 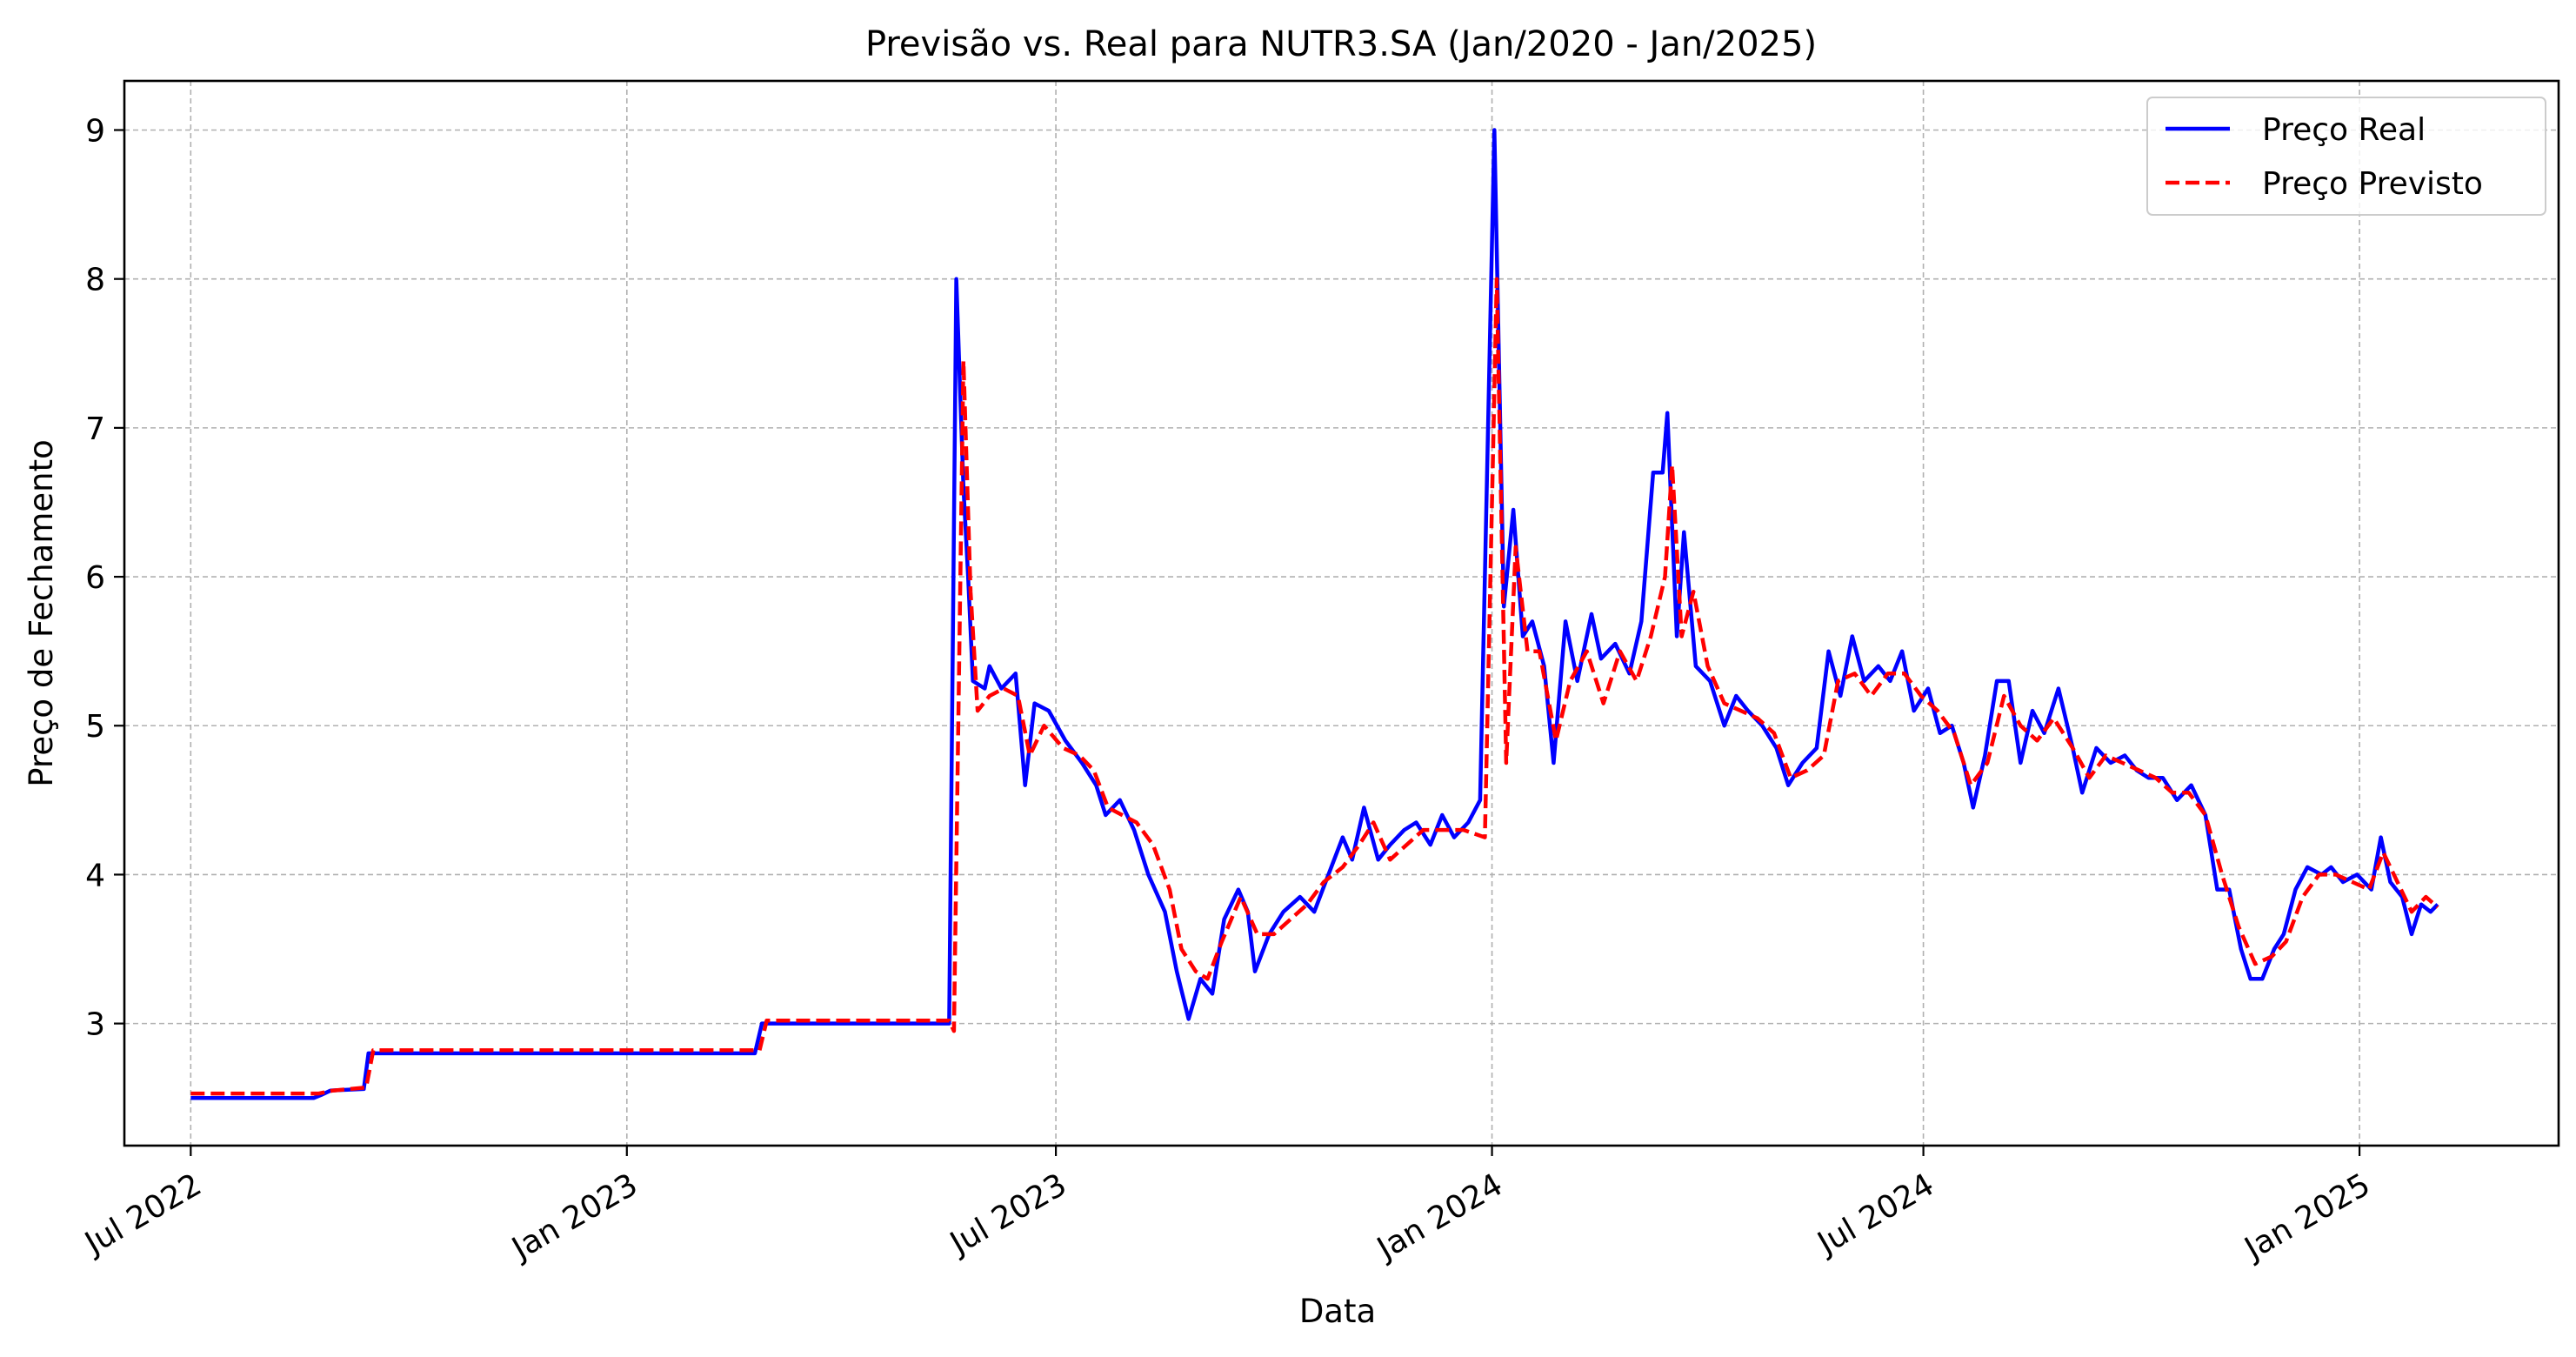 What do you see at coordinates (95, 727) in the screenshot?
I see `y-tick-label: 5` at bounding box center [95, 727].